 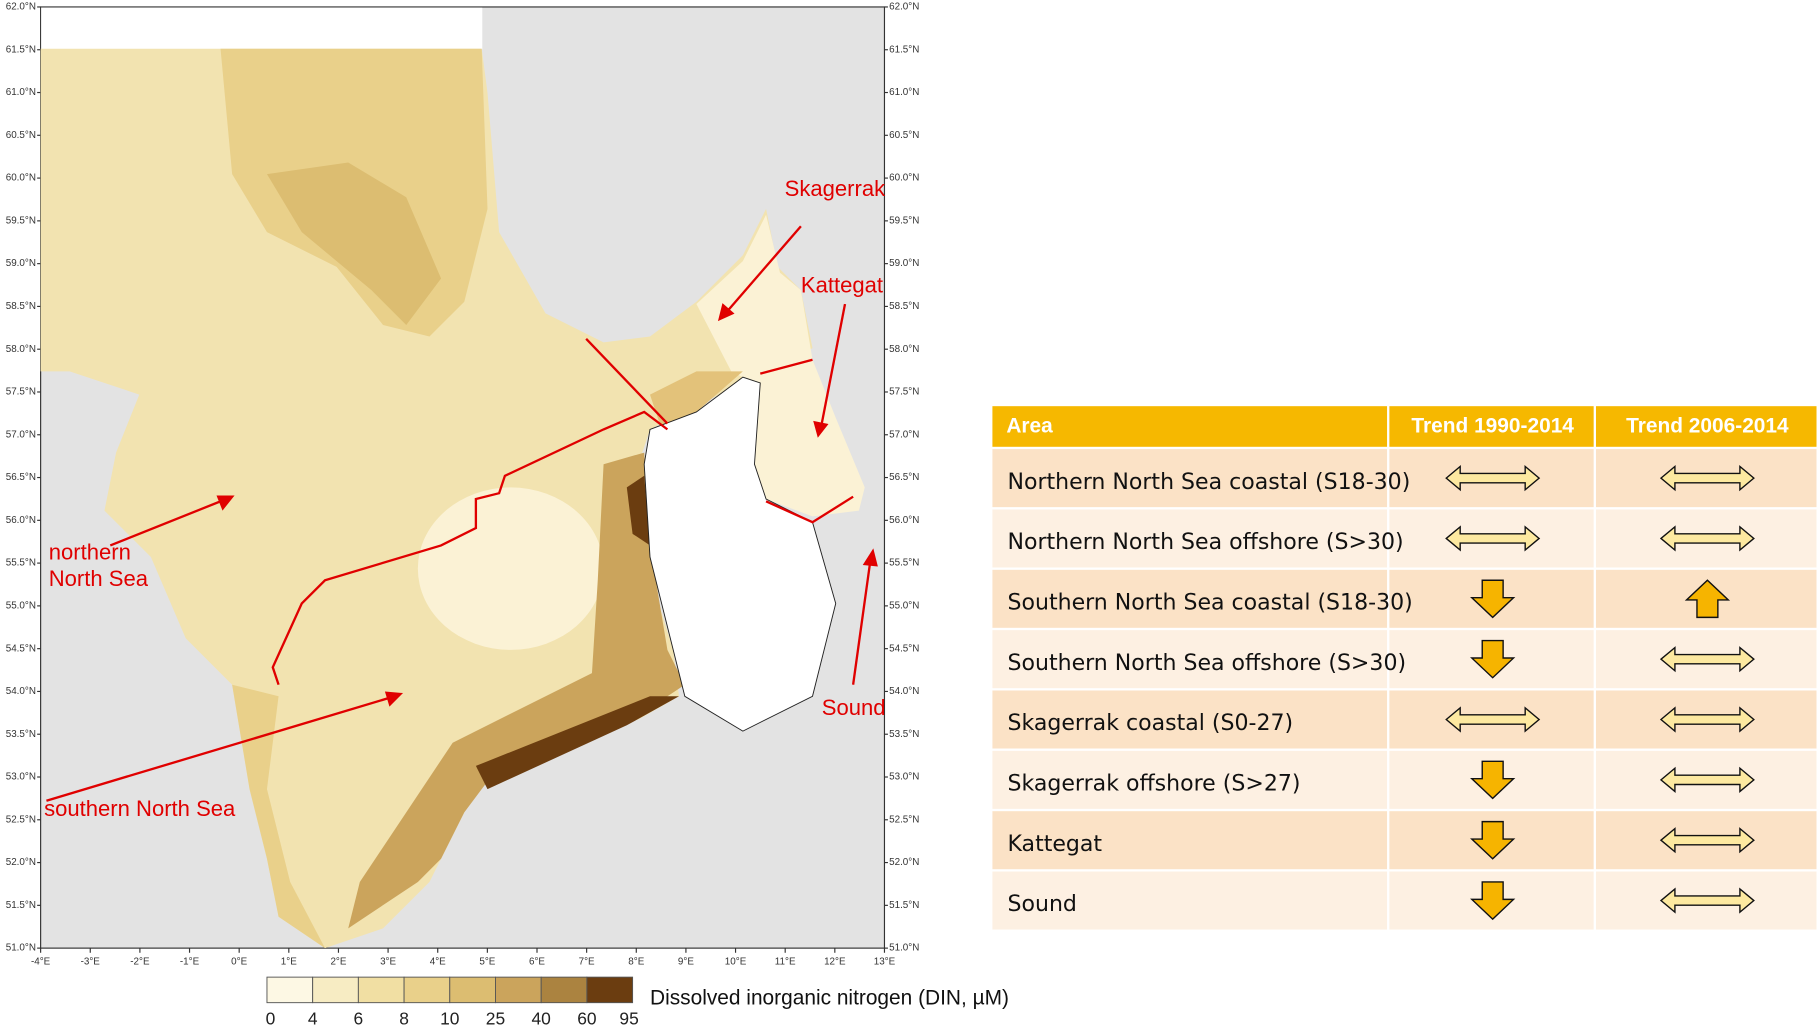 I want to click on lat-tick-label: 59.0°N, so click(x=21, y=263).